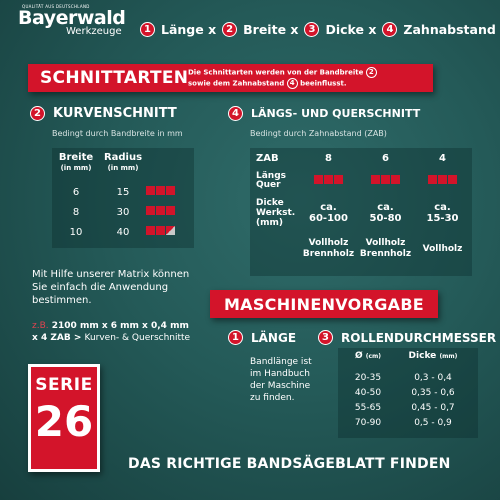  I want to click on breite-value: 8, so click(76, 212).